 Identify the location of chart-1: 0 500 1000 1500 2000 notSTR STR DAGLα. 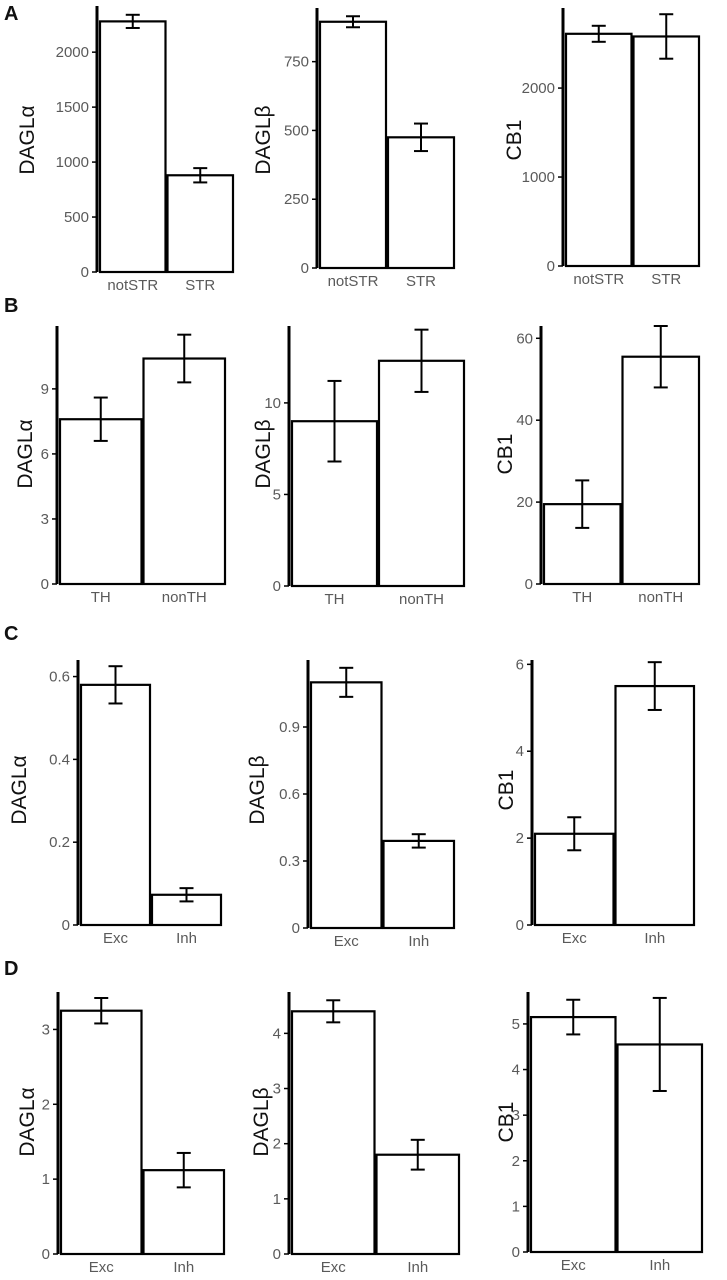
(125, 150).